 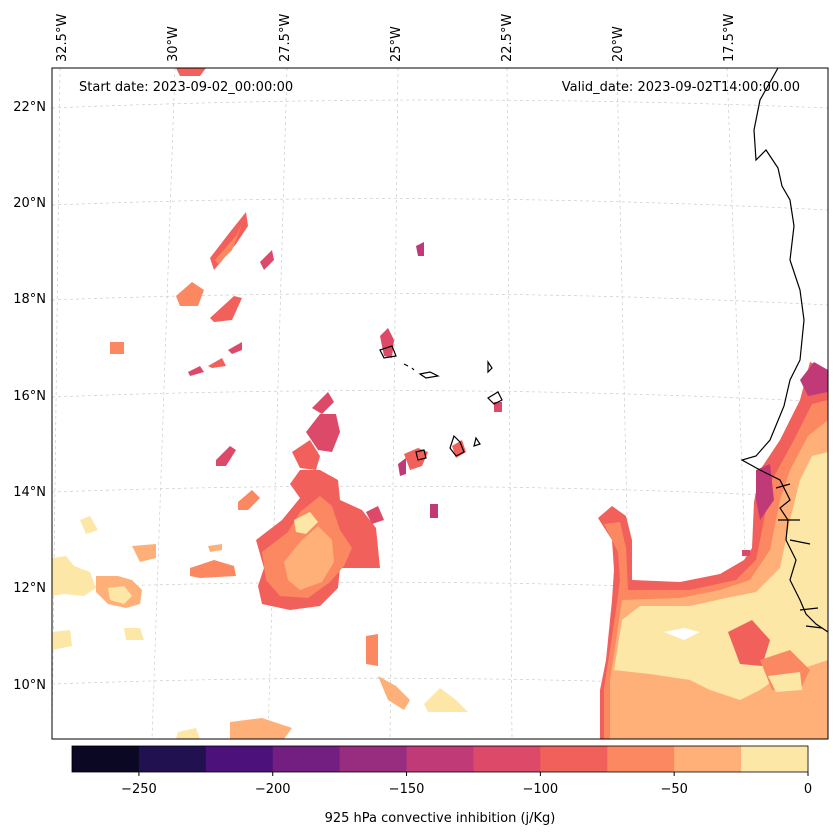 I want to click on lat-labels: 22°N 20°N 18°N 16°N 14°N 12°N 10°N, so click(x=29, y=396).